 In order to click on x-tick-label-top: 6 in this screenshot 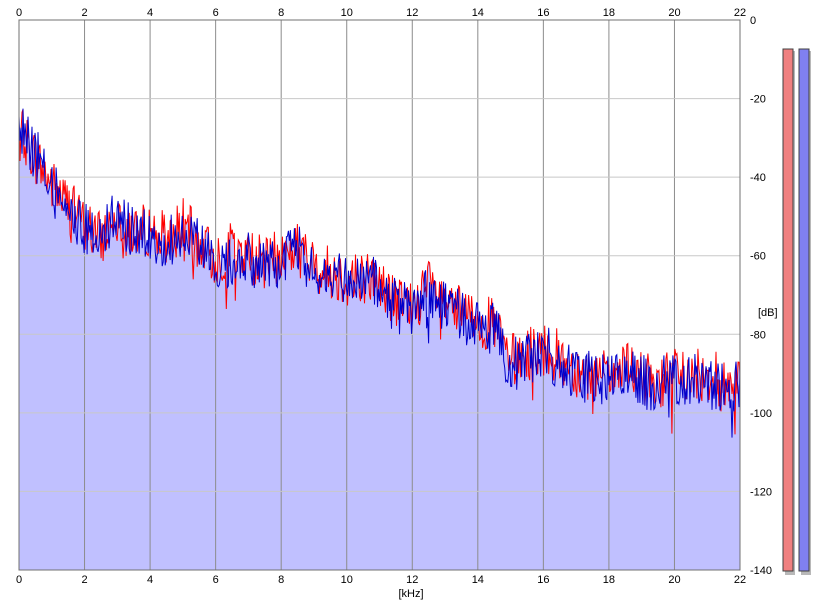, I will do `click(216, 13)`.